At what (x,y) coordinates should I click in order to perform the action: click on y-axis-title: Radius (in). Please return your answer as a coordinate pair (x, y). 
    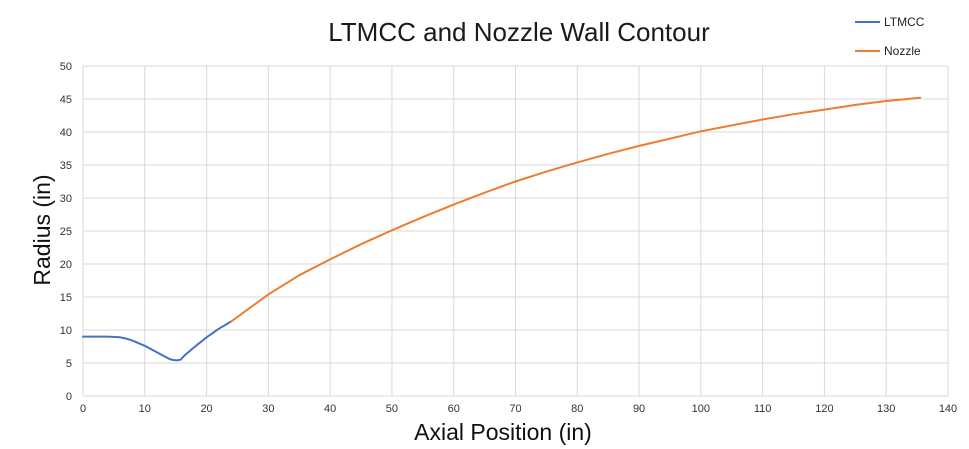
    Looking at the image, I should click on (42, 229).